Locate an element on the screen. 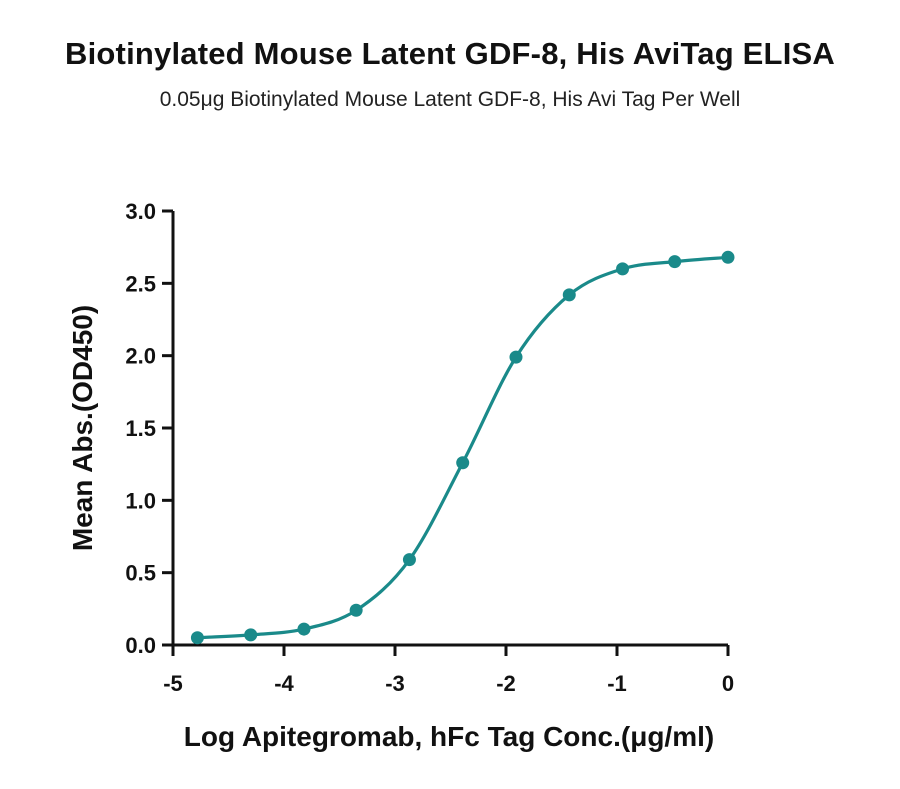 This screenshot has height=789, width=900. y-tick-label: 1.0 is located at coordinates (140, 500).